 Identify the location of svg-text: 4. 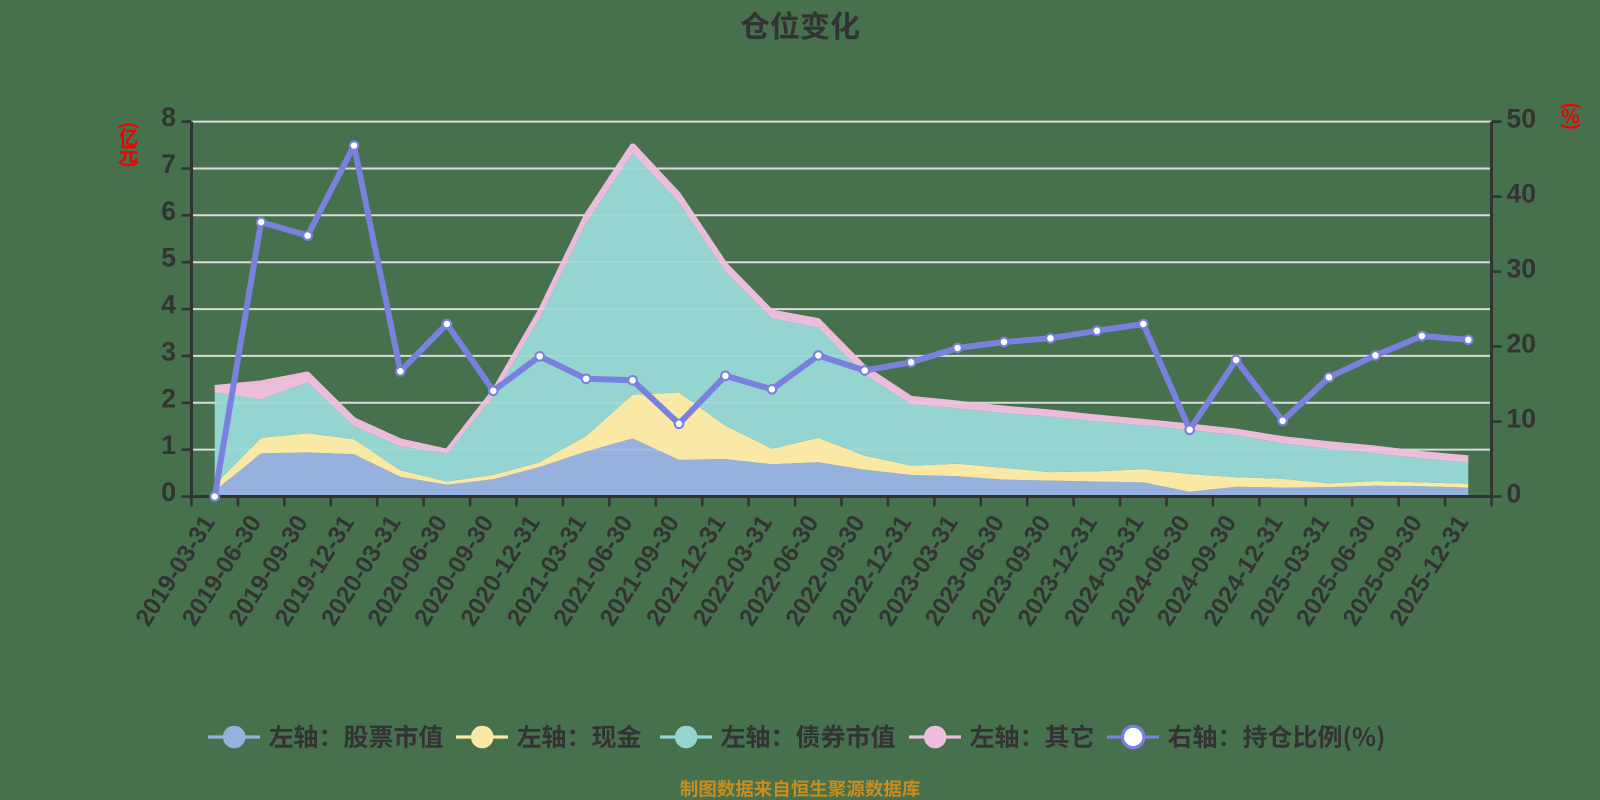
(168, 305).